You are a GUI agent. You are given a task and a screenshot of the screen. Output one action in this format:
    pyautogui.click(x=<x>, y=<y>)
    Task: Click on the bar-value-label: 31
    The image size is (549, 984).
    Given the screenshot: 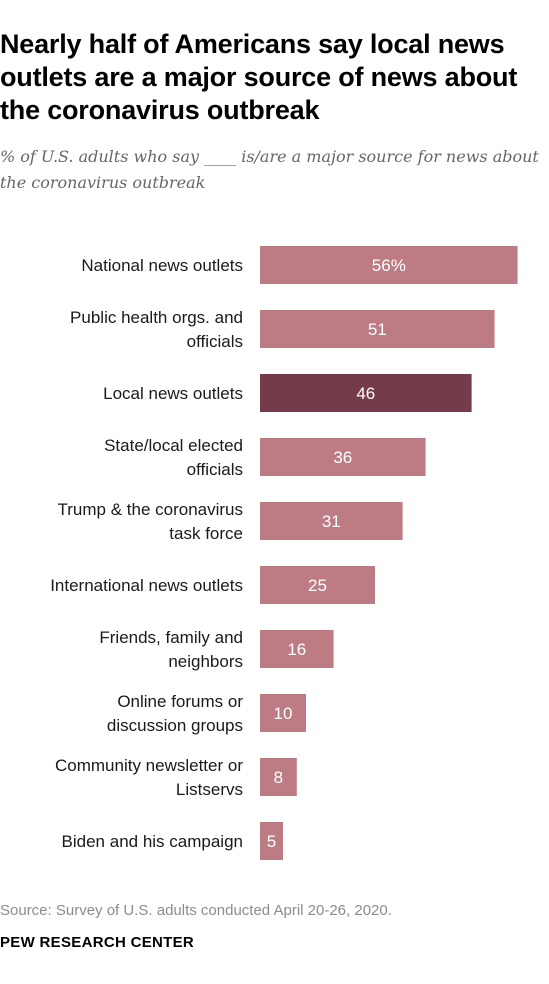 What is the action you would take?
    pyautogui.click(x=331, y=521)
    